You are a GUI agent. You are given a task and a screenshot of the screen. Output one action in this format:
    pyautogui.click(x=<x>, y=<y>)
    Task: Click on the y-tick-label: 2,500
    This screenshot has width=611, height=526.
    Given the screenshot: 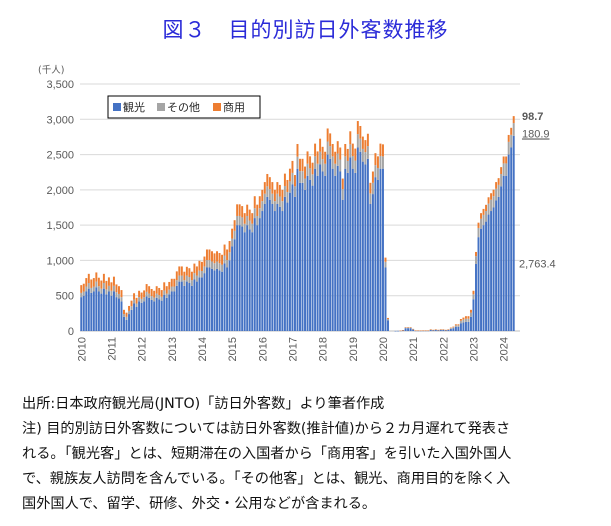 What is the action you would take?
    pyautogui.click(x=60, y=156)
    